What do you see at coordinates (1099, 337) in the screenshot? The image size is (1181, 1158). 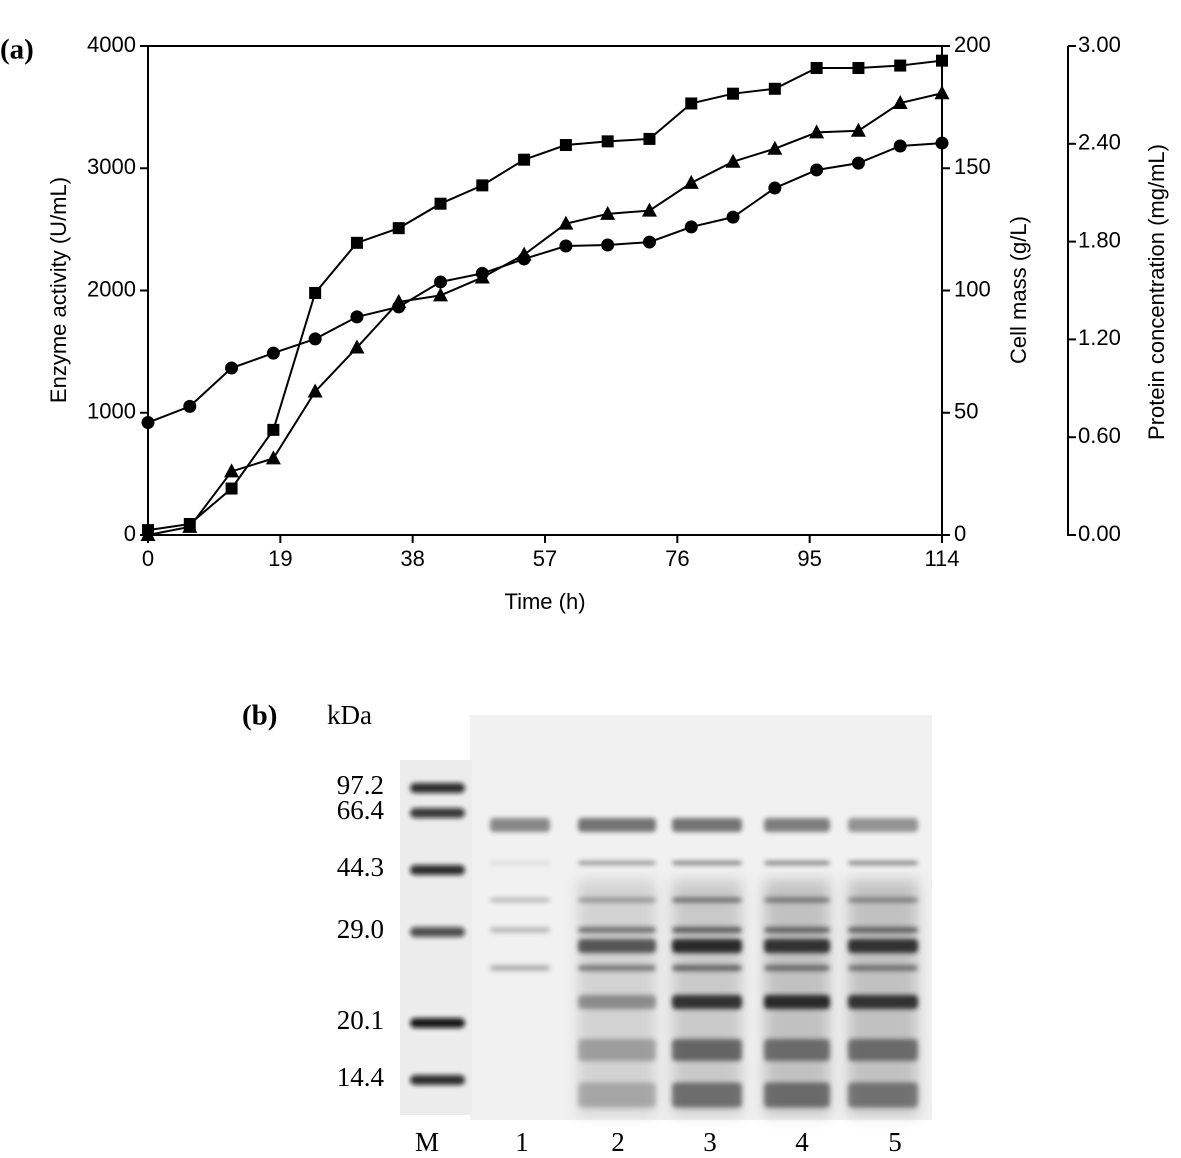 I see `y3-tick-label: 1.20` at bounding box center [1099, 337].